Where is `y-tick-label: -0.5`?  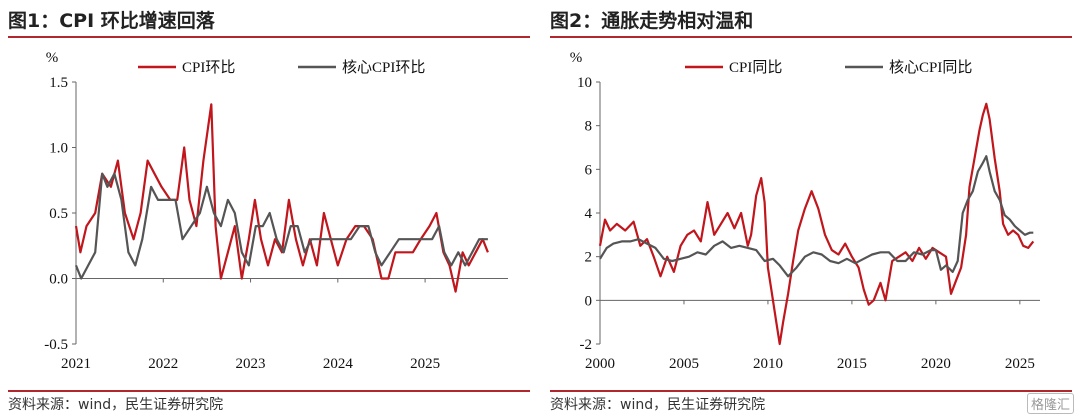
y-tick-label: -0.5 is located at coordinates (56, 345).